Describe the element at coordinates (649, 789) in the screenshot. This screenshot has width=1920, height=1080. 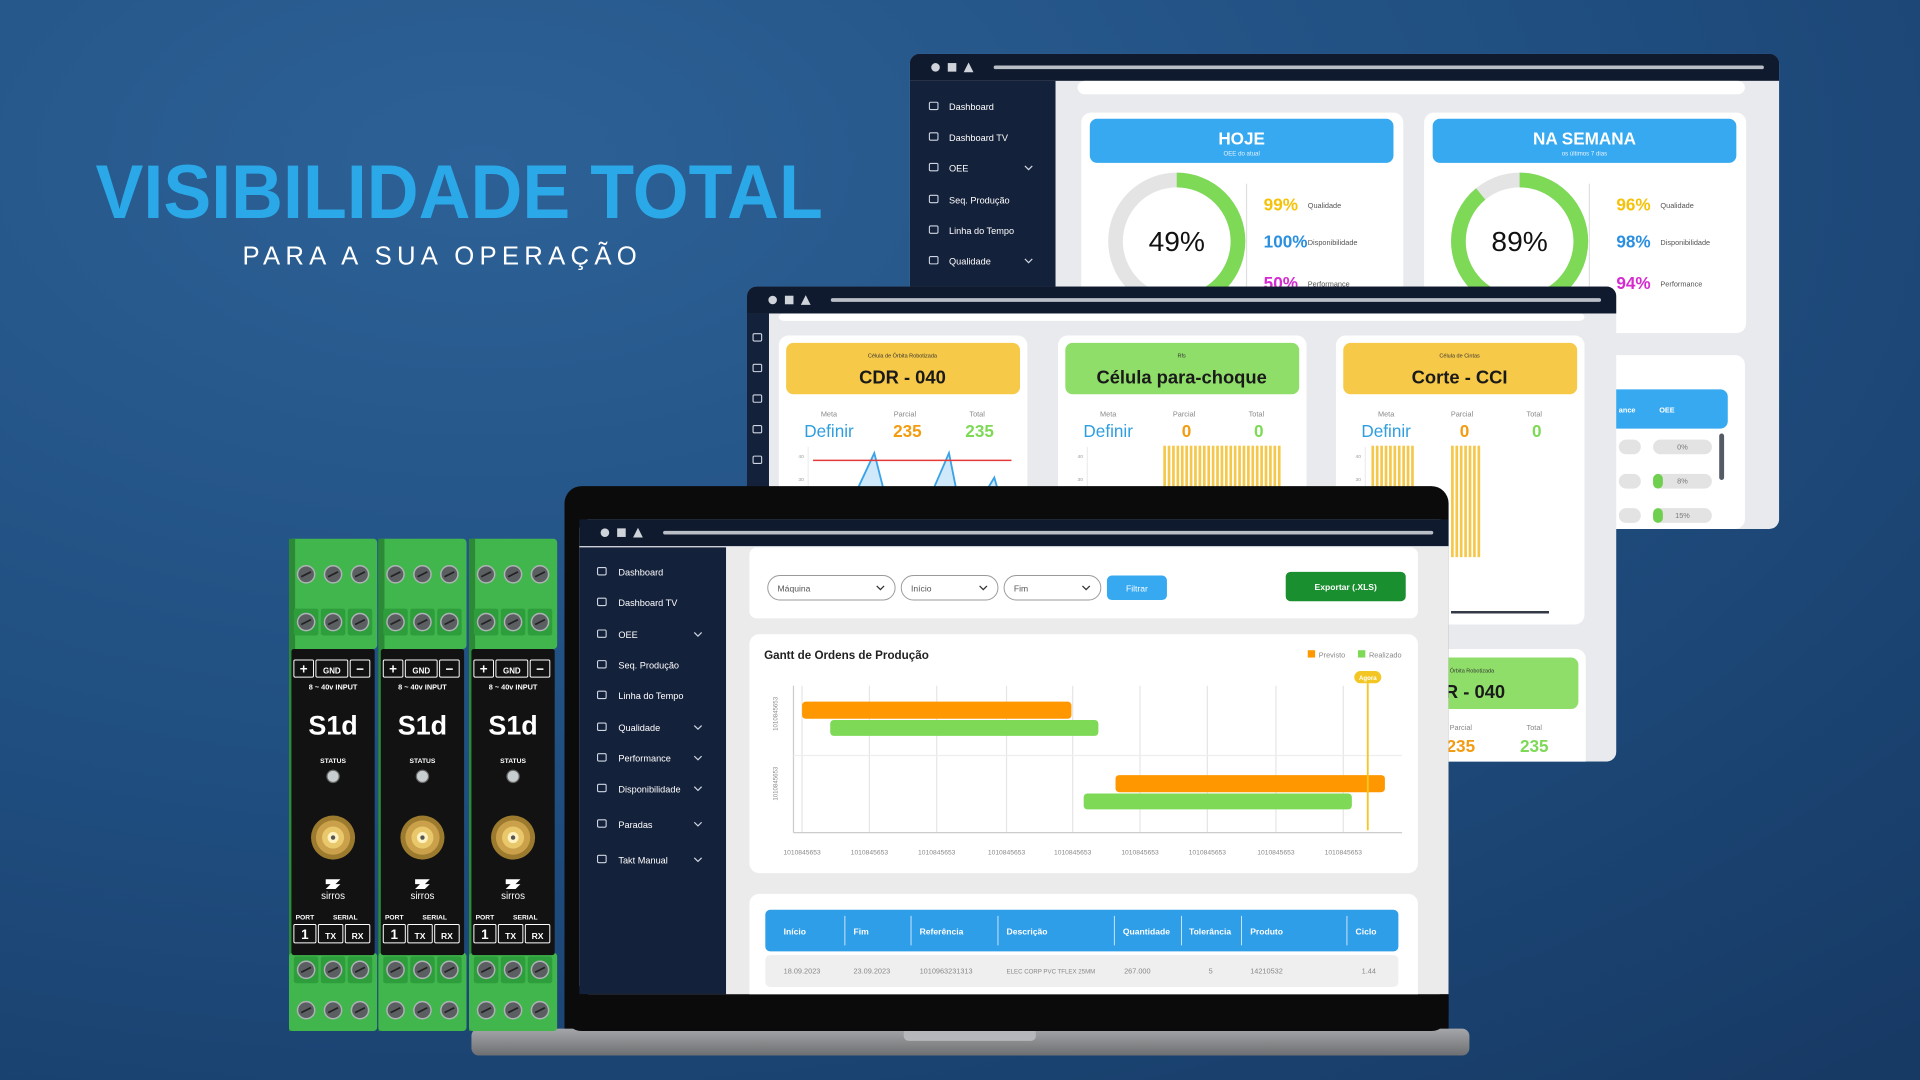
I see `menu-item: Disponibilidade` at that location.